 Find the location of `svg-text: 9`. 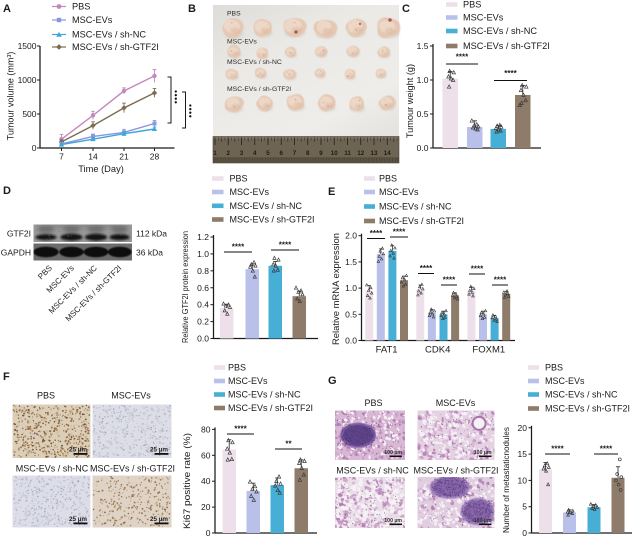

svg-text: 9 is located at coordinates (321, 153).